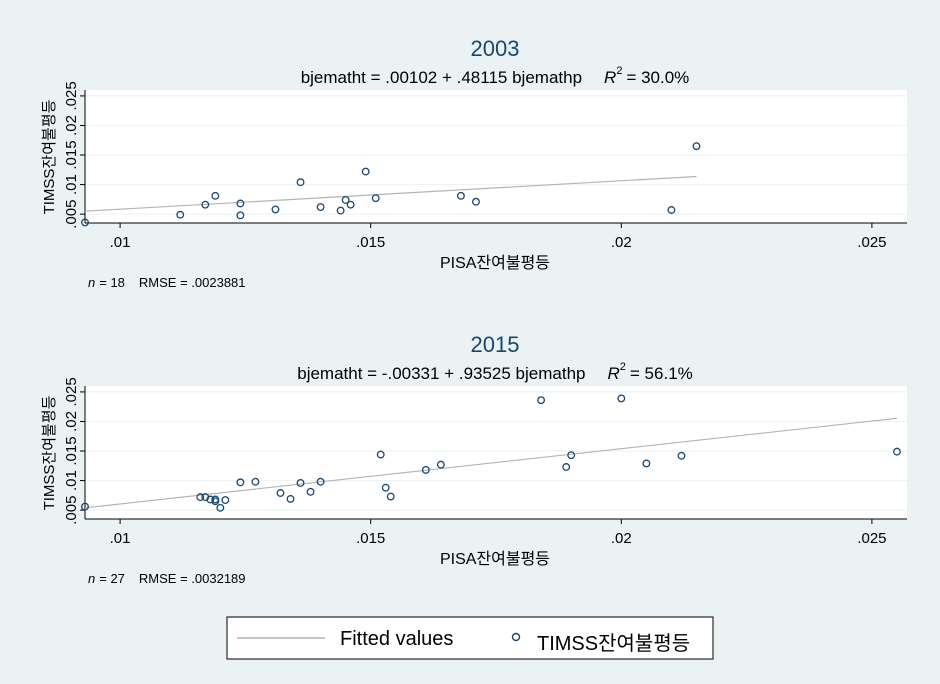 The image size is (940, 684). Describe the element at coordinates (516, 637) in the screenshot. I see `legend-hollow-circle-icon` at that location.